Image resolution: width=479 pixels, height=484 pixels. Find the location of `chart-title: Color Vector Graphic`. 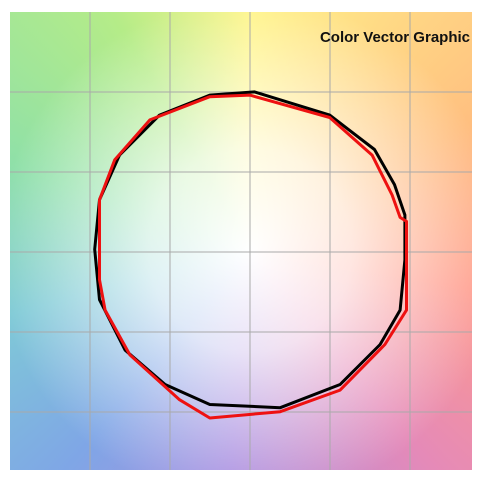

chart-title: Color Vector Graphic is located at coordinates (395, 37).